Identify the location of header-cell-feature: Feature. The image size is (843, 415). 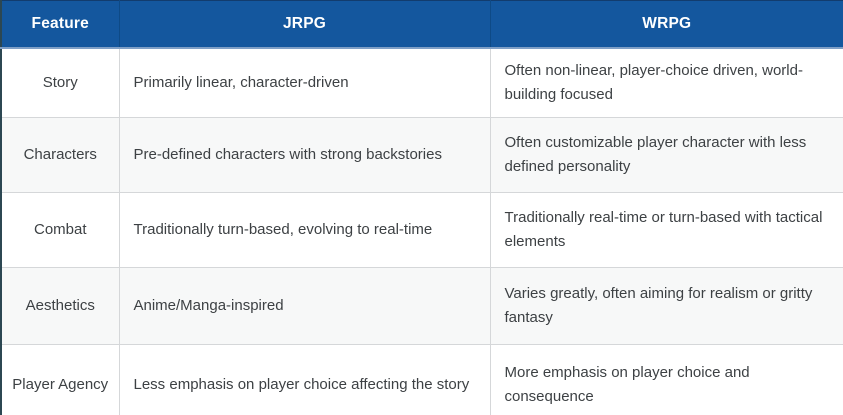
(60, 24).